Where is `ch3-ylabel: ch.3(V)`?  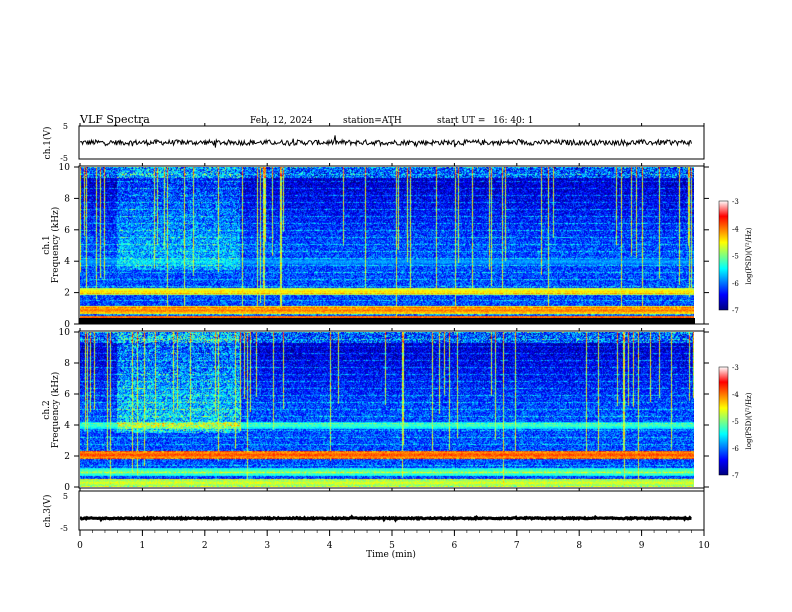 ch3-ylabel: ch.3(V) is located at coordinates (47, 511).